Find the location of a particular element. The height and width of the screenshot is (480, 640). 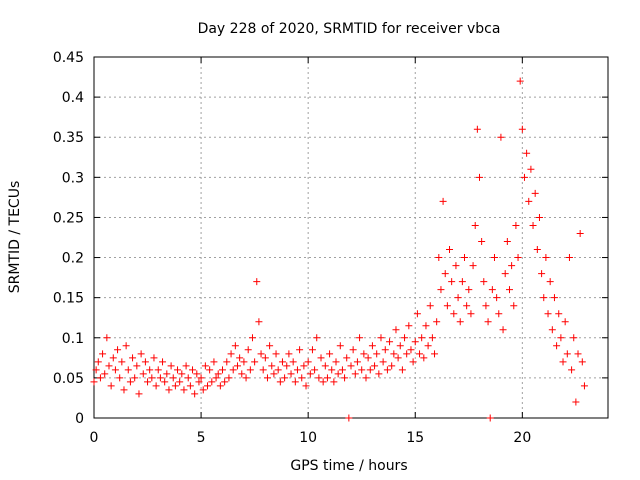

x-tick-label: 0 is located at coordinates (94, 438).